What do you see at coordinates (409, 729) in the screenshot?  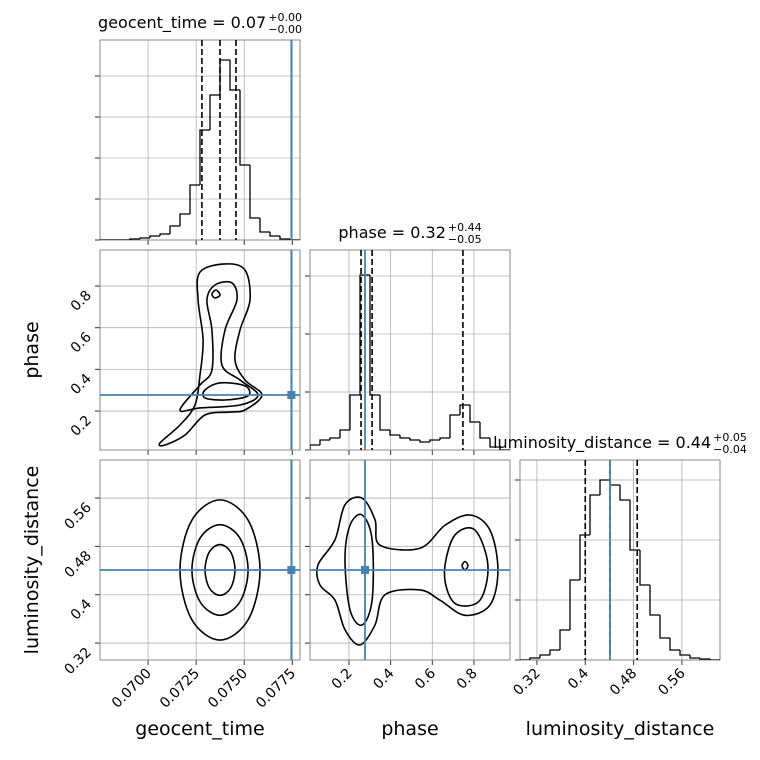 I see `x-axis-label: phase` at bounding box center [409, 729].